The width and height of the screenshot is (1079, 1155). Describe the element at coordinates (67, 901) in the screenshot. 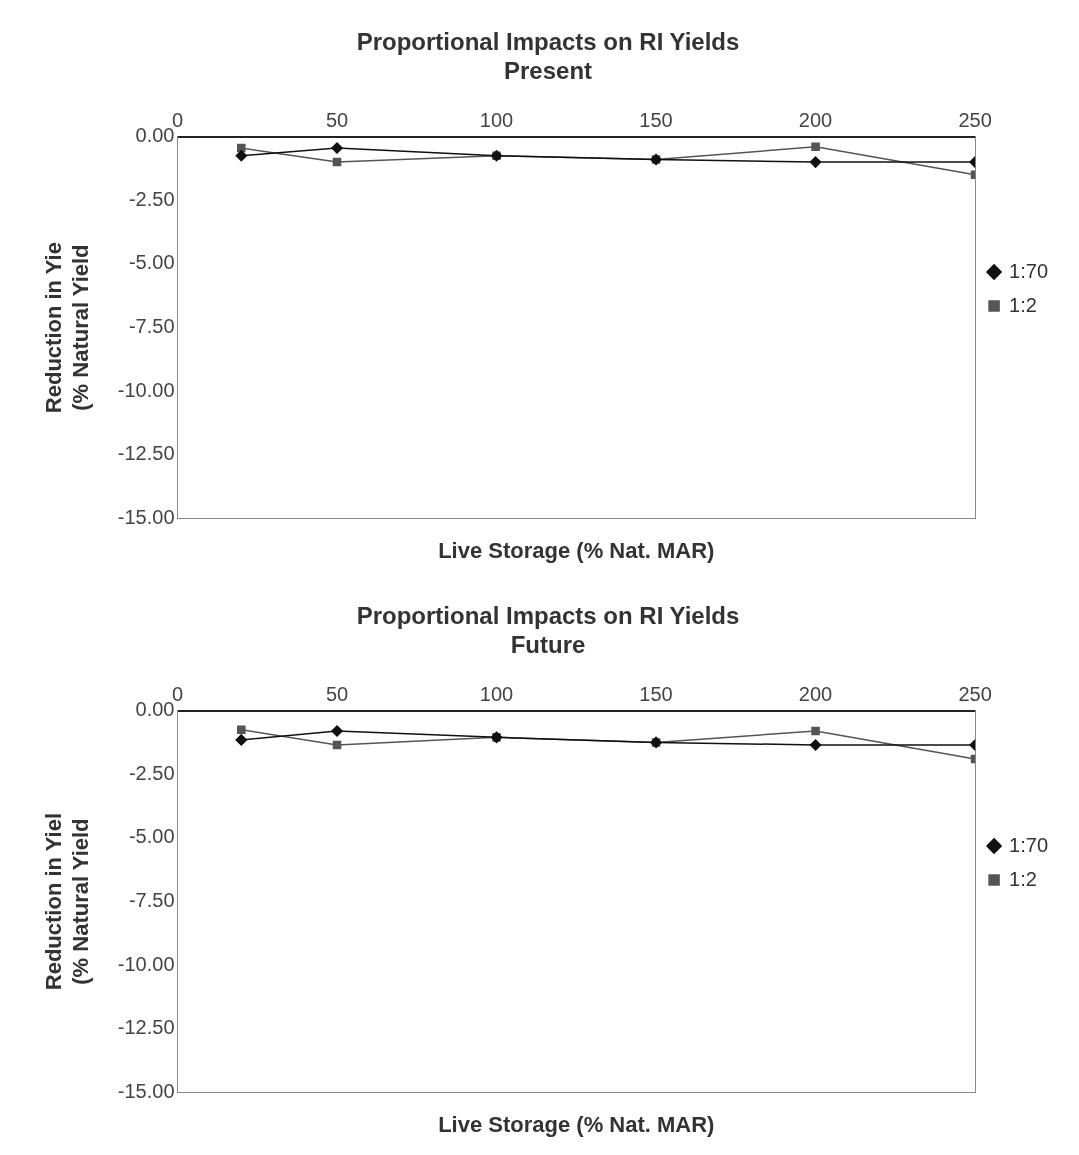

I see `y-axis-title: Reduction in Yiel (% Natural Yield` at that location.